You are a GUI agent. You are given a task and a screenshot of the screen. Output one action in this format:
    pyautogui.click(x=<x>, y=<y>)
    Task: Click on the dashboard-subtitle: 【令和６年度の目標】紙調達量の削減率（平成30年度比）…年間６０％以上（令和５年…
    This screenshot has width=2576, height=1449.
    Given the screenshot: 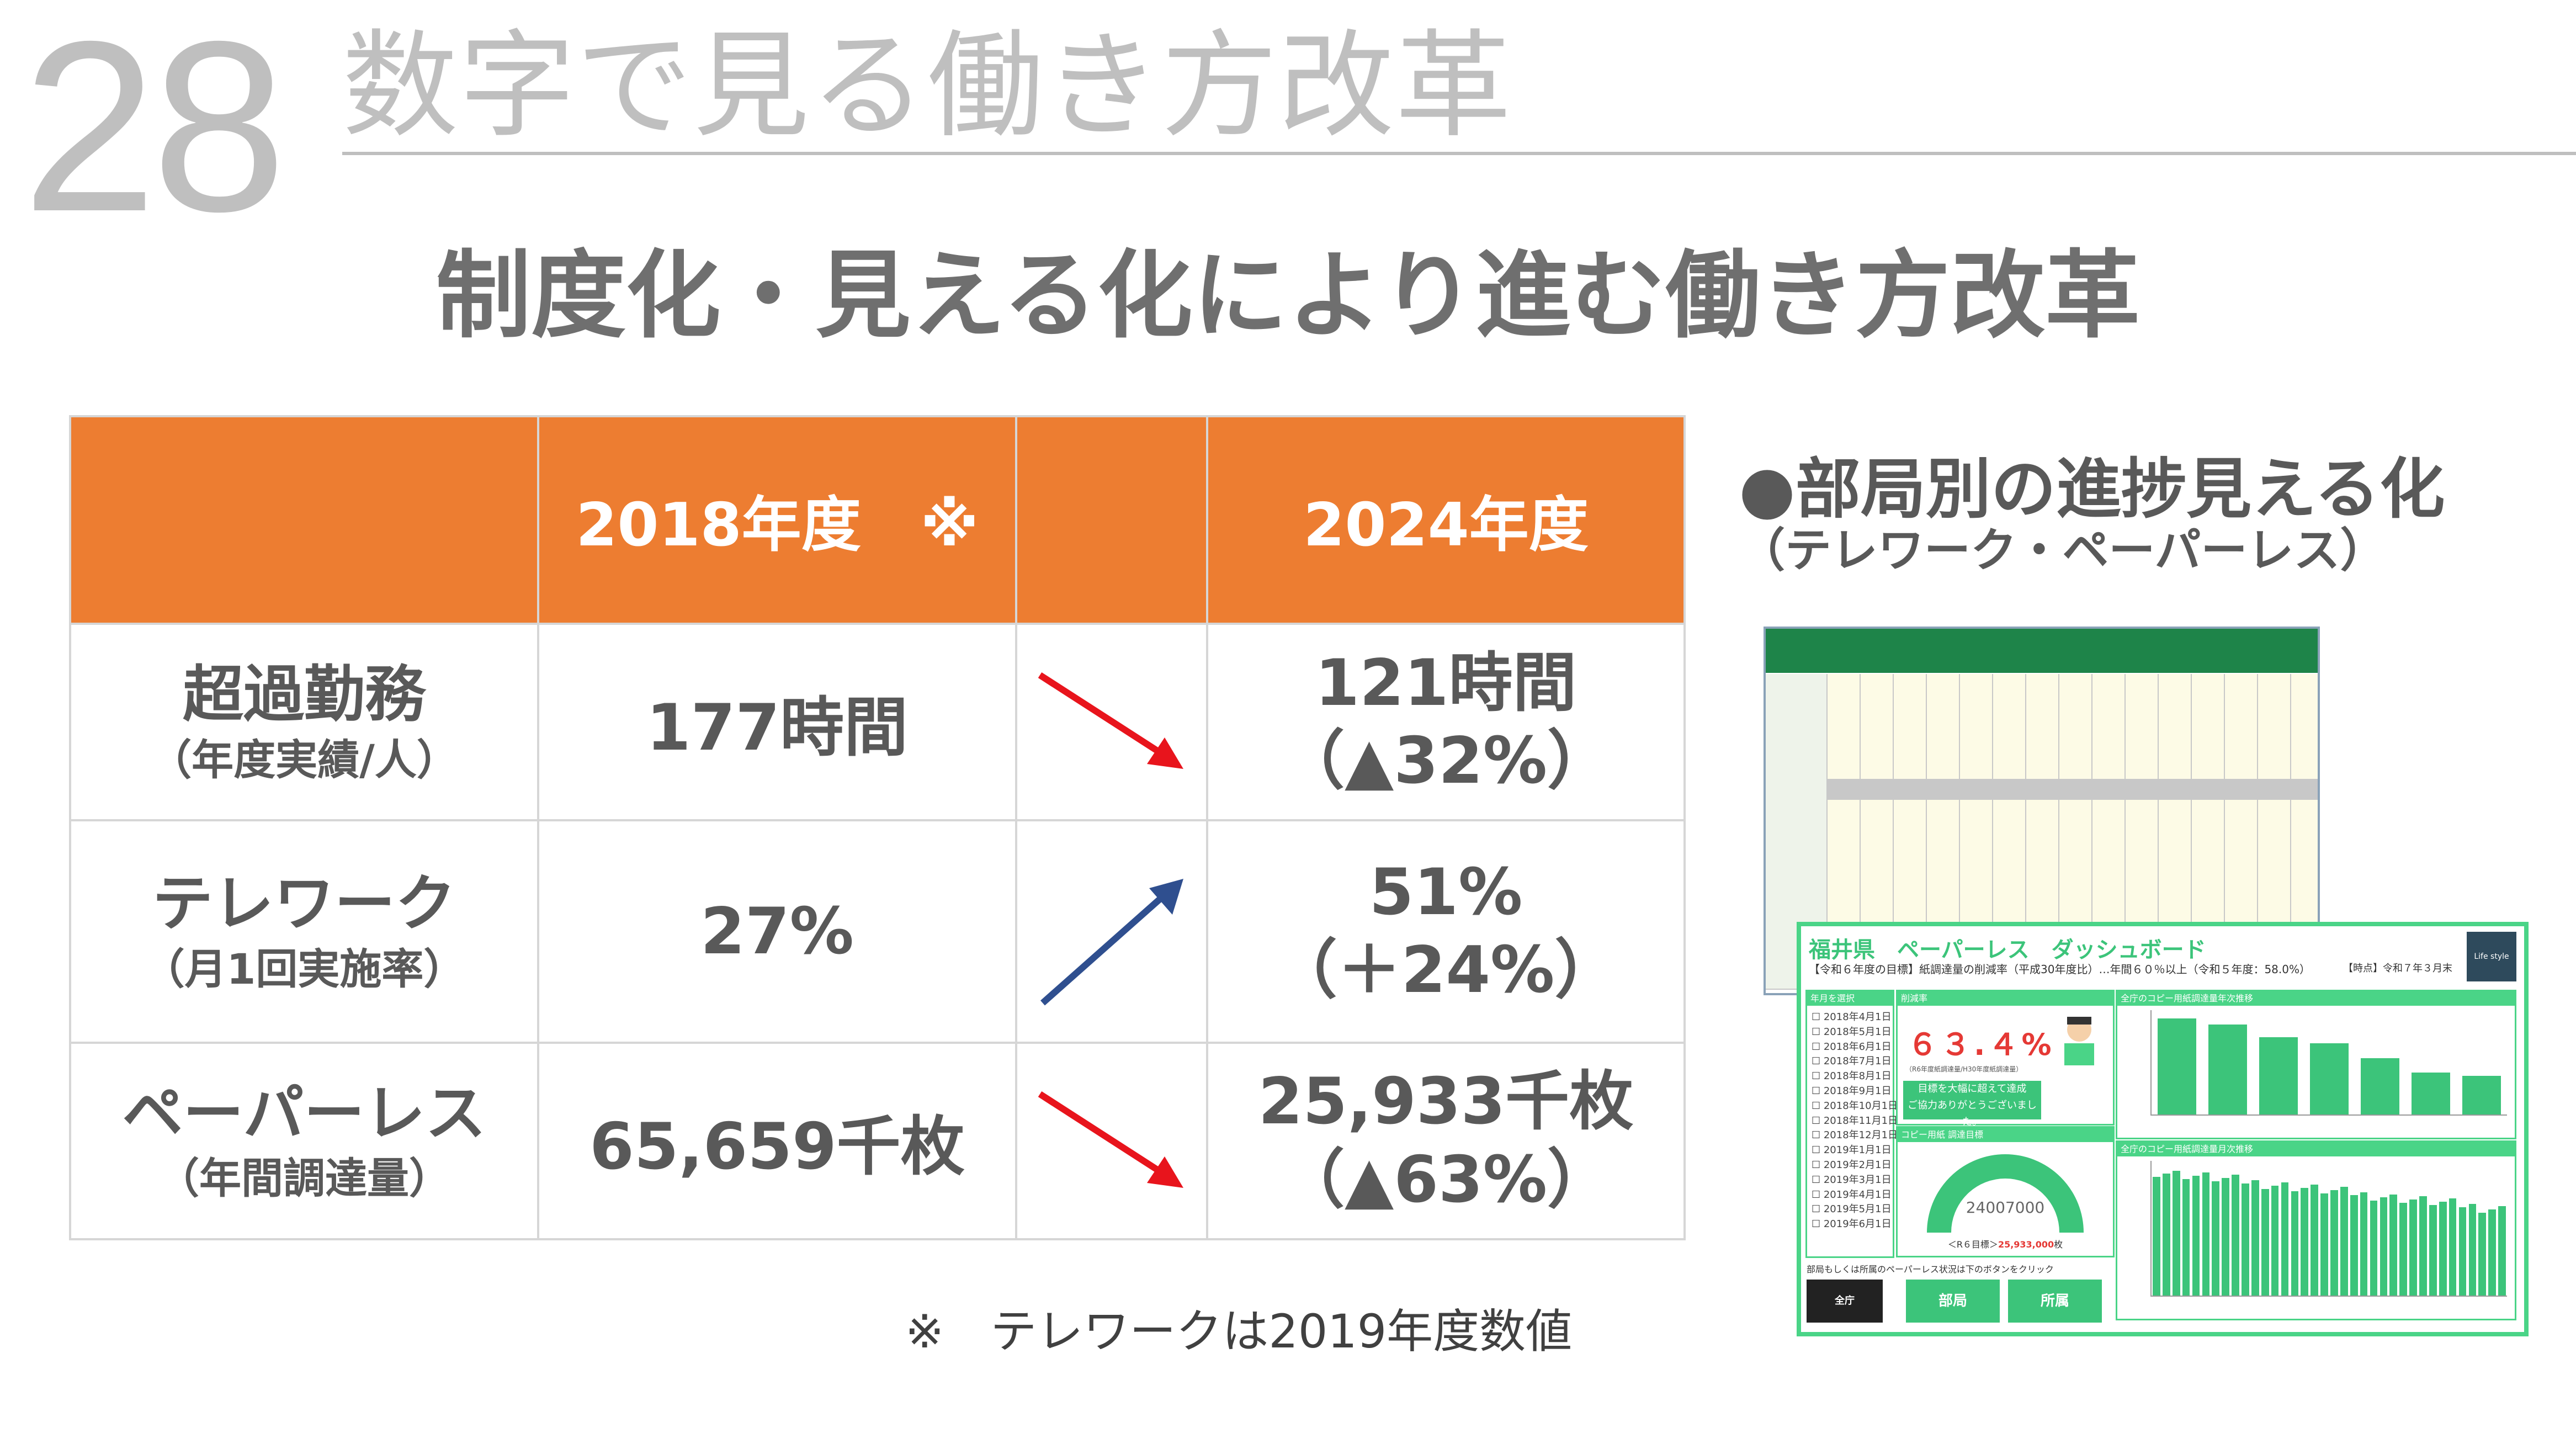 What is the action you would take?
    pyautogui.click(x=2060, y=970)
    